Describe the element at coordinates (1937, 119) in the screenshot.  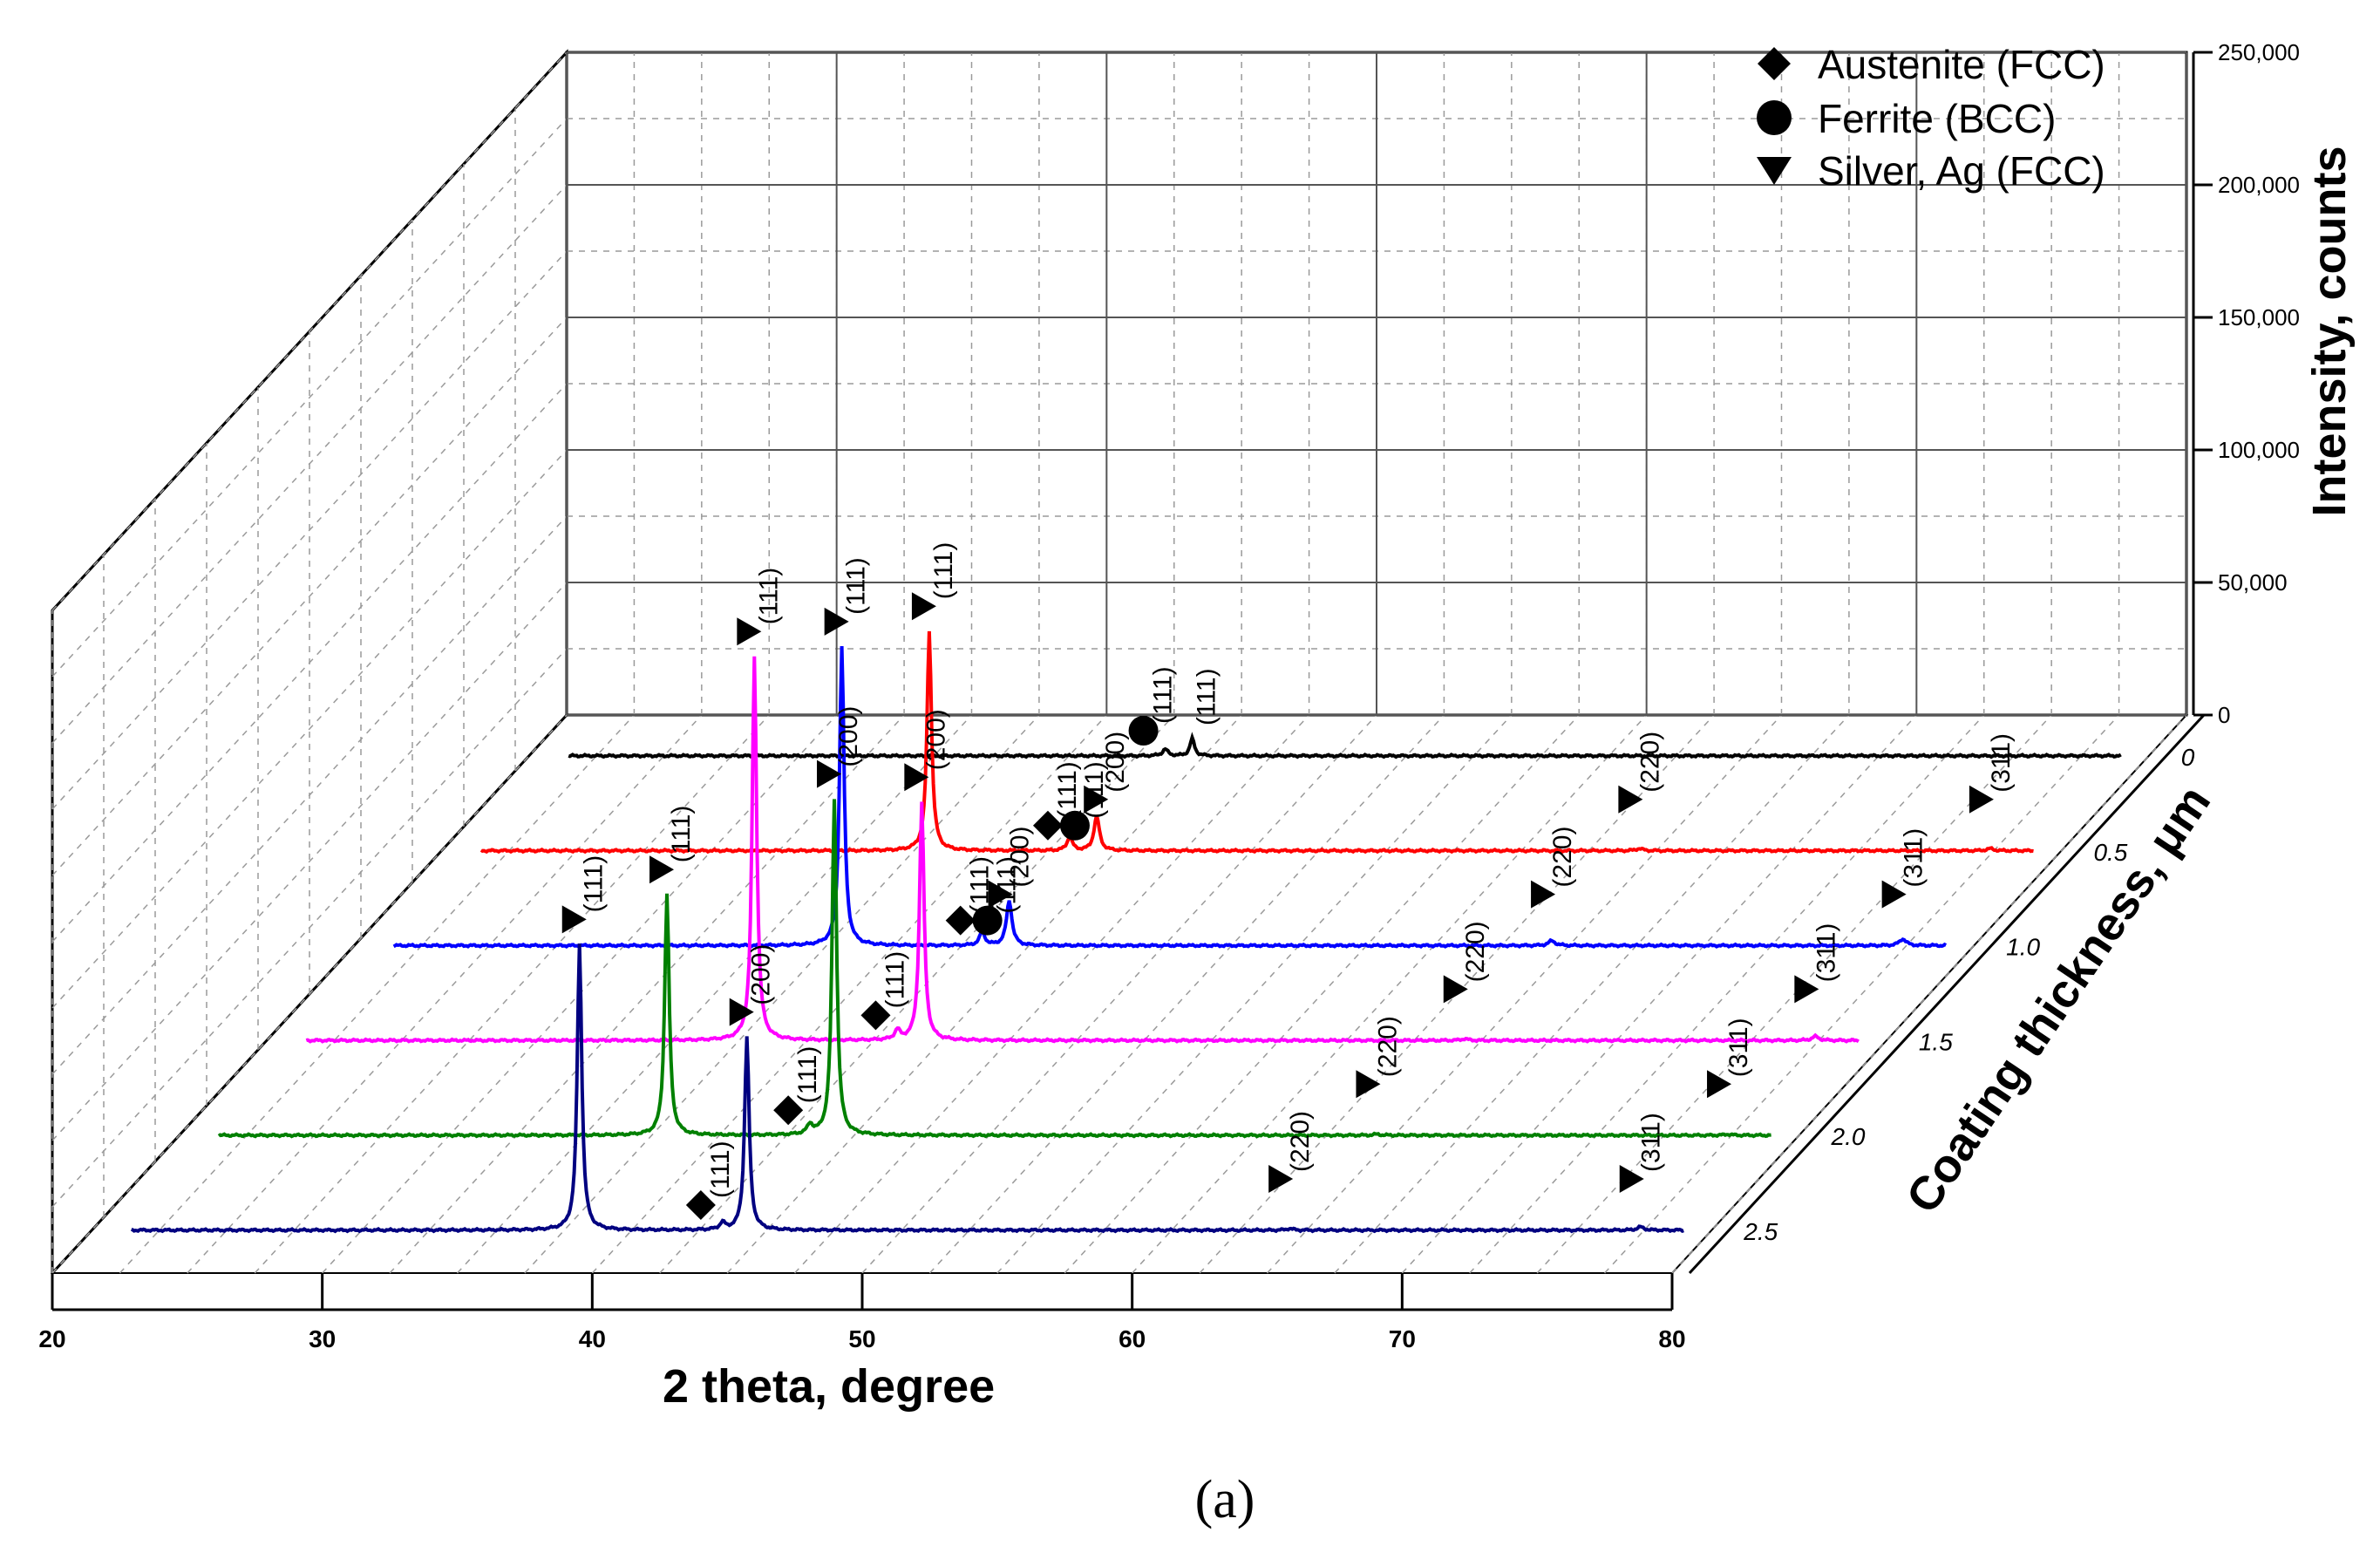
I see `legend-label-ferrite: Ferrite (BCC)` at that location.